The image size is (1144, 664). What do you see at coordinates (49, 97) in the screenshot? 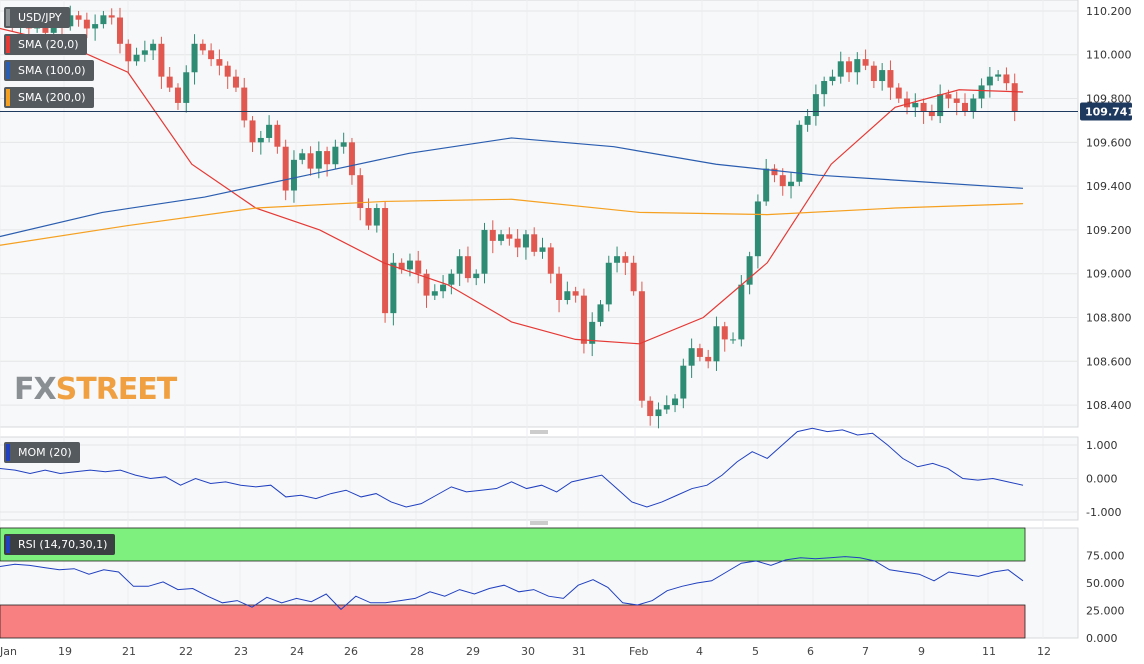
I see `legend-sma200: SMA (200,0)` at bounding box center [49, 97].